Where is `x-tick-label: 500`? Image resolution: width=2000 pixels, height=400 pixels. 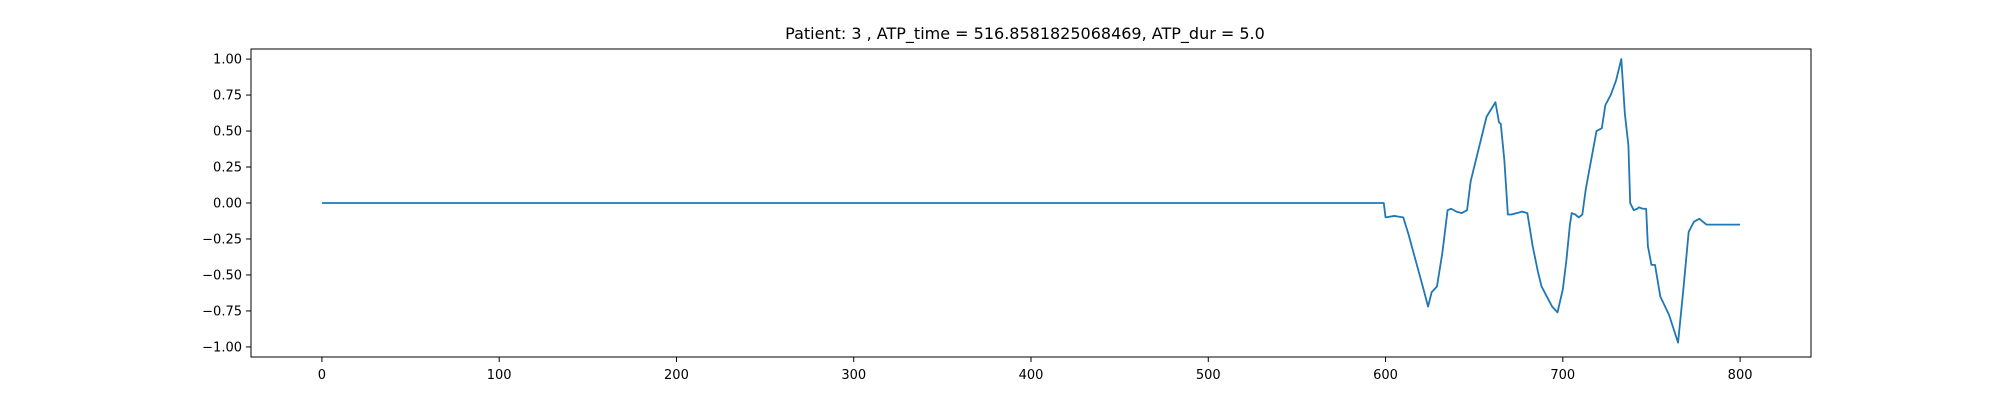 x-tick-label: 500 is located at coordinates (1208, 375).